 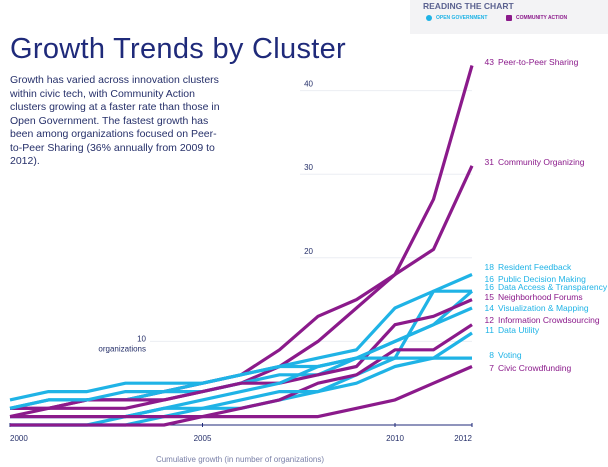 What do you see at coordinates (553, 287) in the screenshot?
I see `series-label: Data Access & Transparency` at bounding box center [553, 287].